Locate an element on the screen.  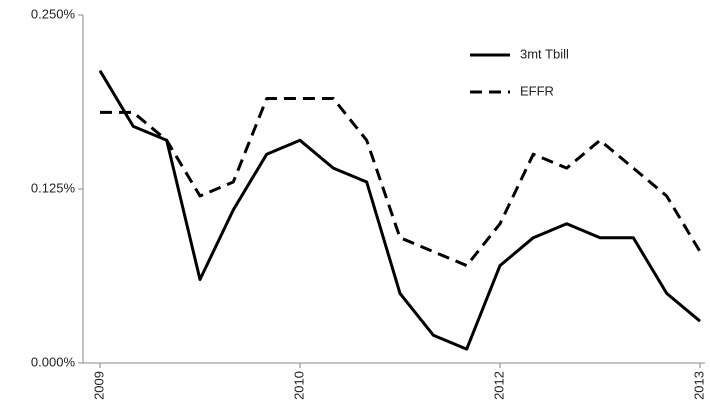
y-tick-label: 0.250% is located at coordinates (53, 13).